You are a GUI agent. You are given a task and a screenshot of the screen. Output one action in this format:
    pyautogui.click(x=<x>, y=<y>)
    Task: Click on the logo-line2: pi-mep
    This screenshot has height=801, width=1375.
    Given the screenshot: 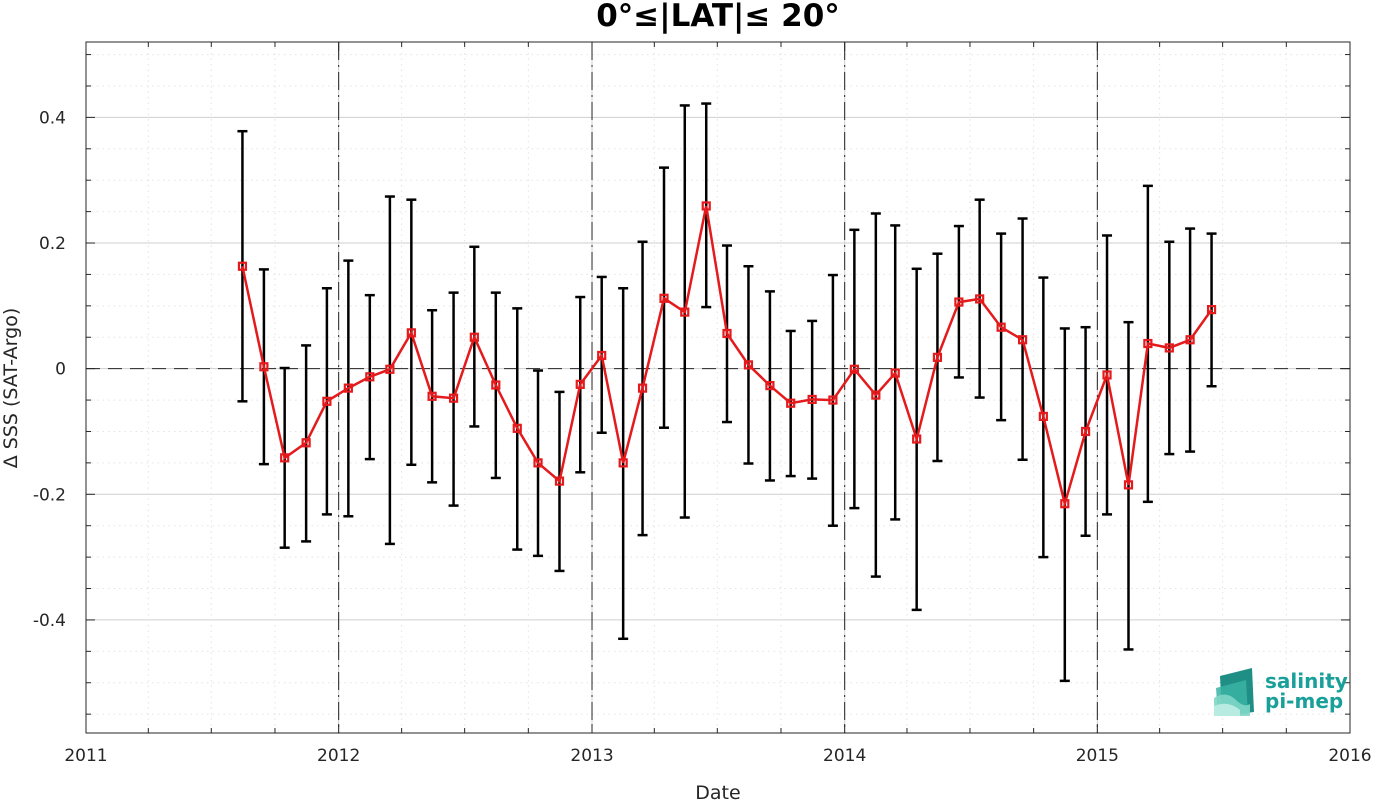 What is the action you would take?
    pyautogui.click(x=1304, y=701)
    